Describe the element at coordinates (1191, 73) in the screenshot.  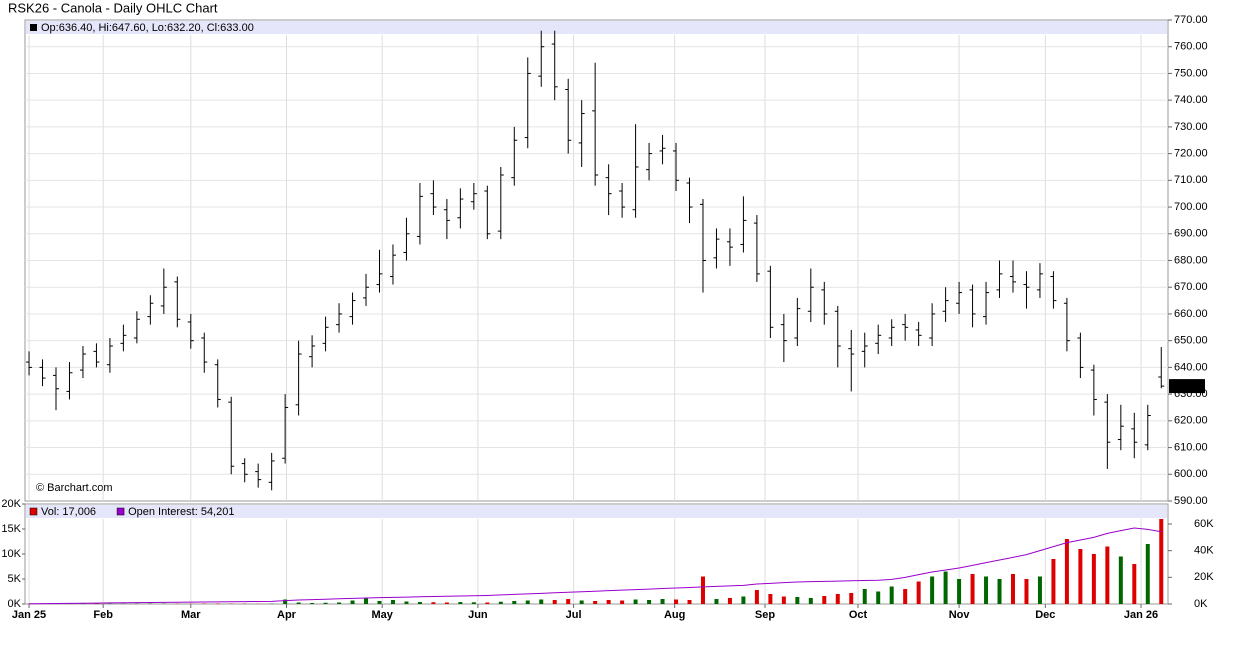
I see `y-tick-label: 750.00` at that location.